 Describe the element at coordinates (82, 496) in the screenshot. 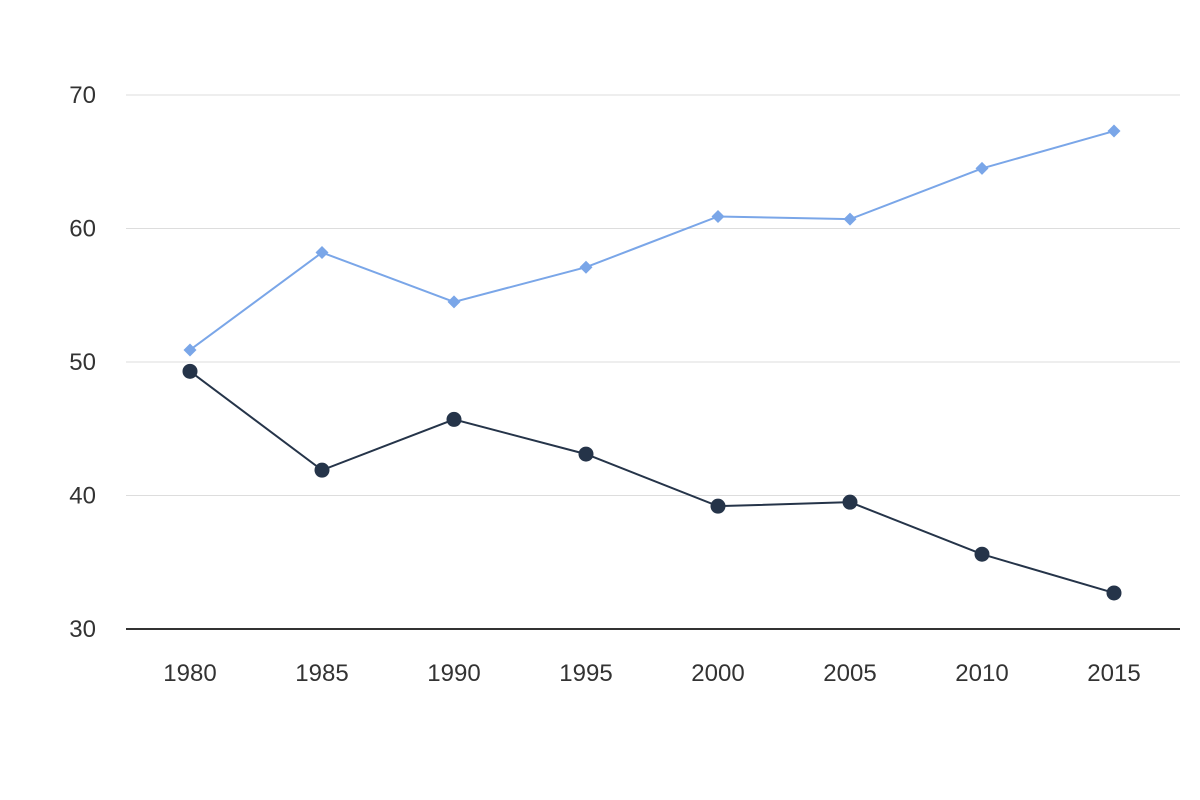

I see `y-tick-label: 40` at that location.